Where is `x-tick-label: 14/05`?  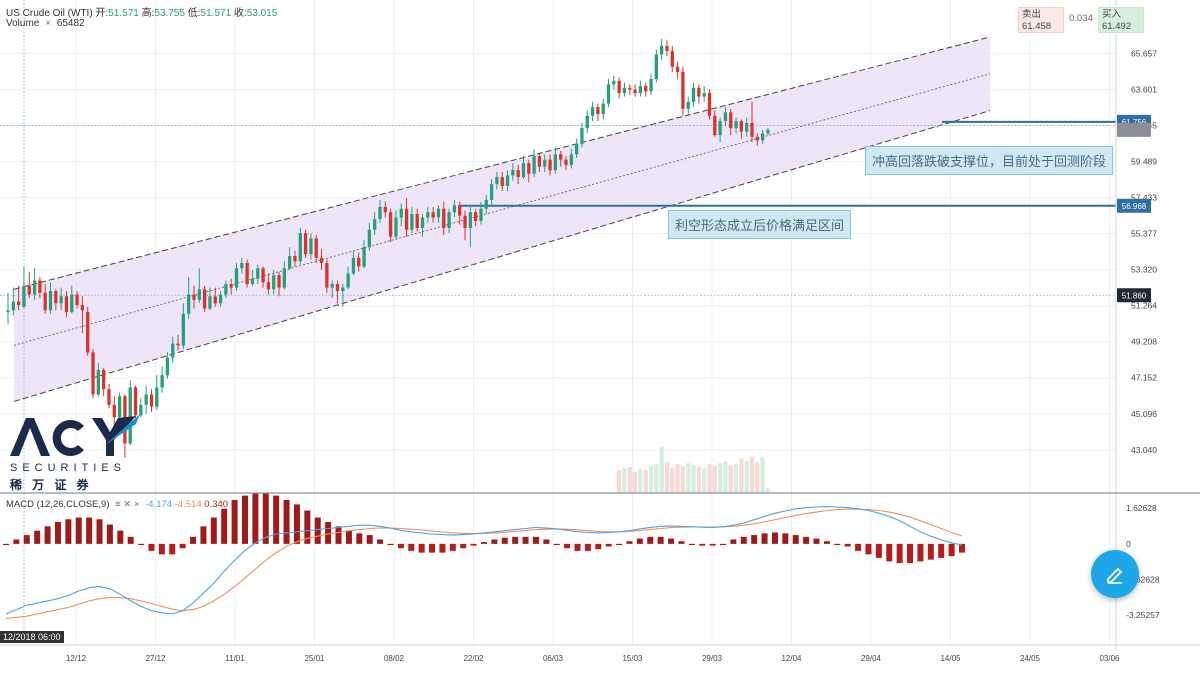
x-tick-label: 14/05 is located at coordinates (950, 658).